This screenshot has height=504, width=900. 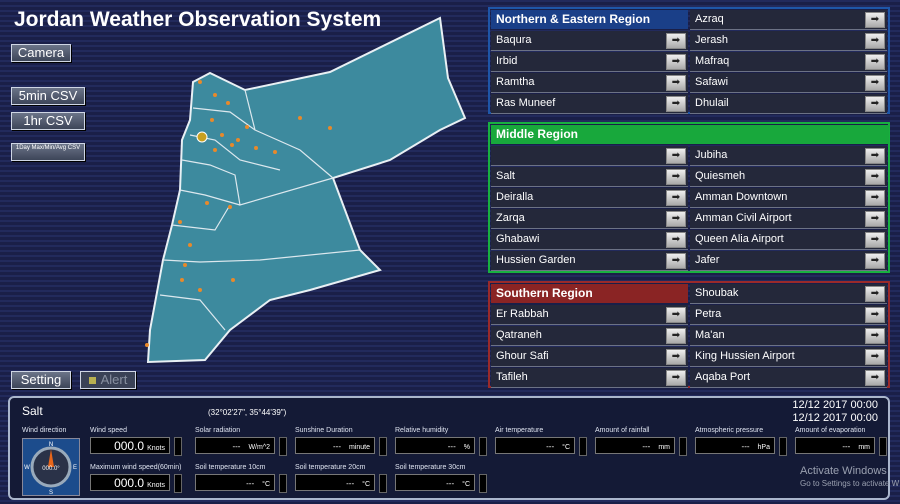 What do you see at coordinates (788, 177) in the screenshot?
I see `station-row: Quiesmeh ➡` at bounding box center [788, 177].